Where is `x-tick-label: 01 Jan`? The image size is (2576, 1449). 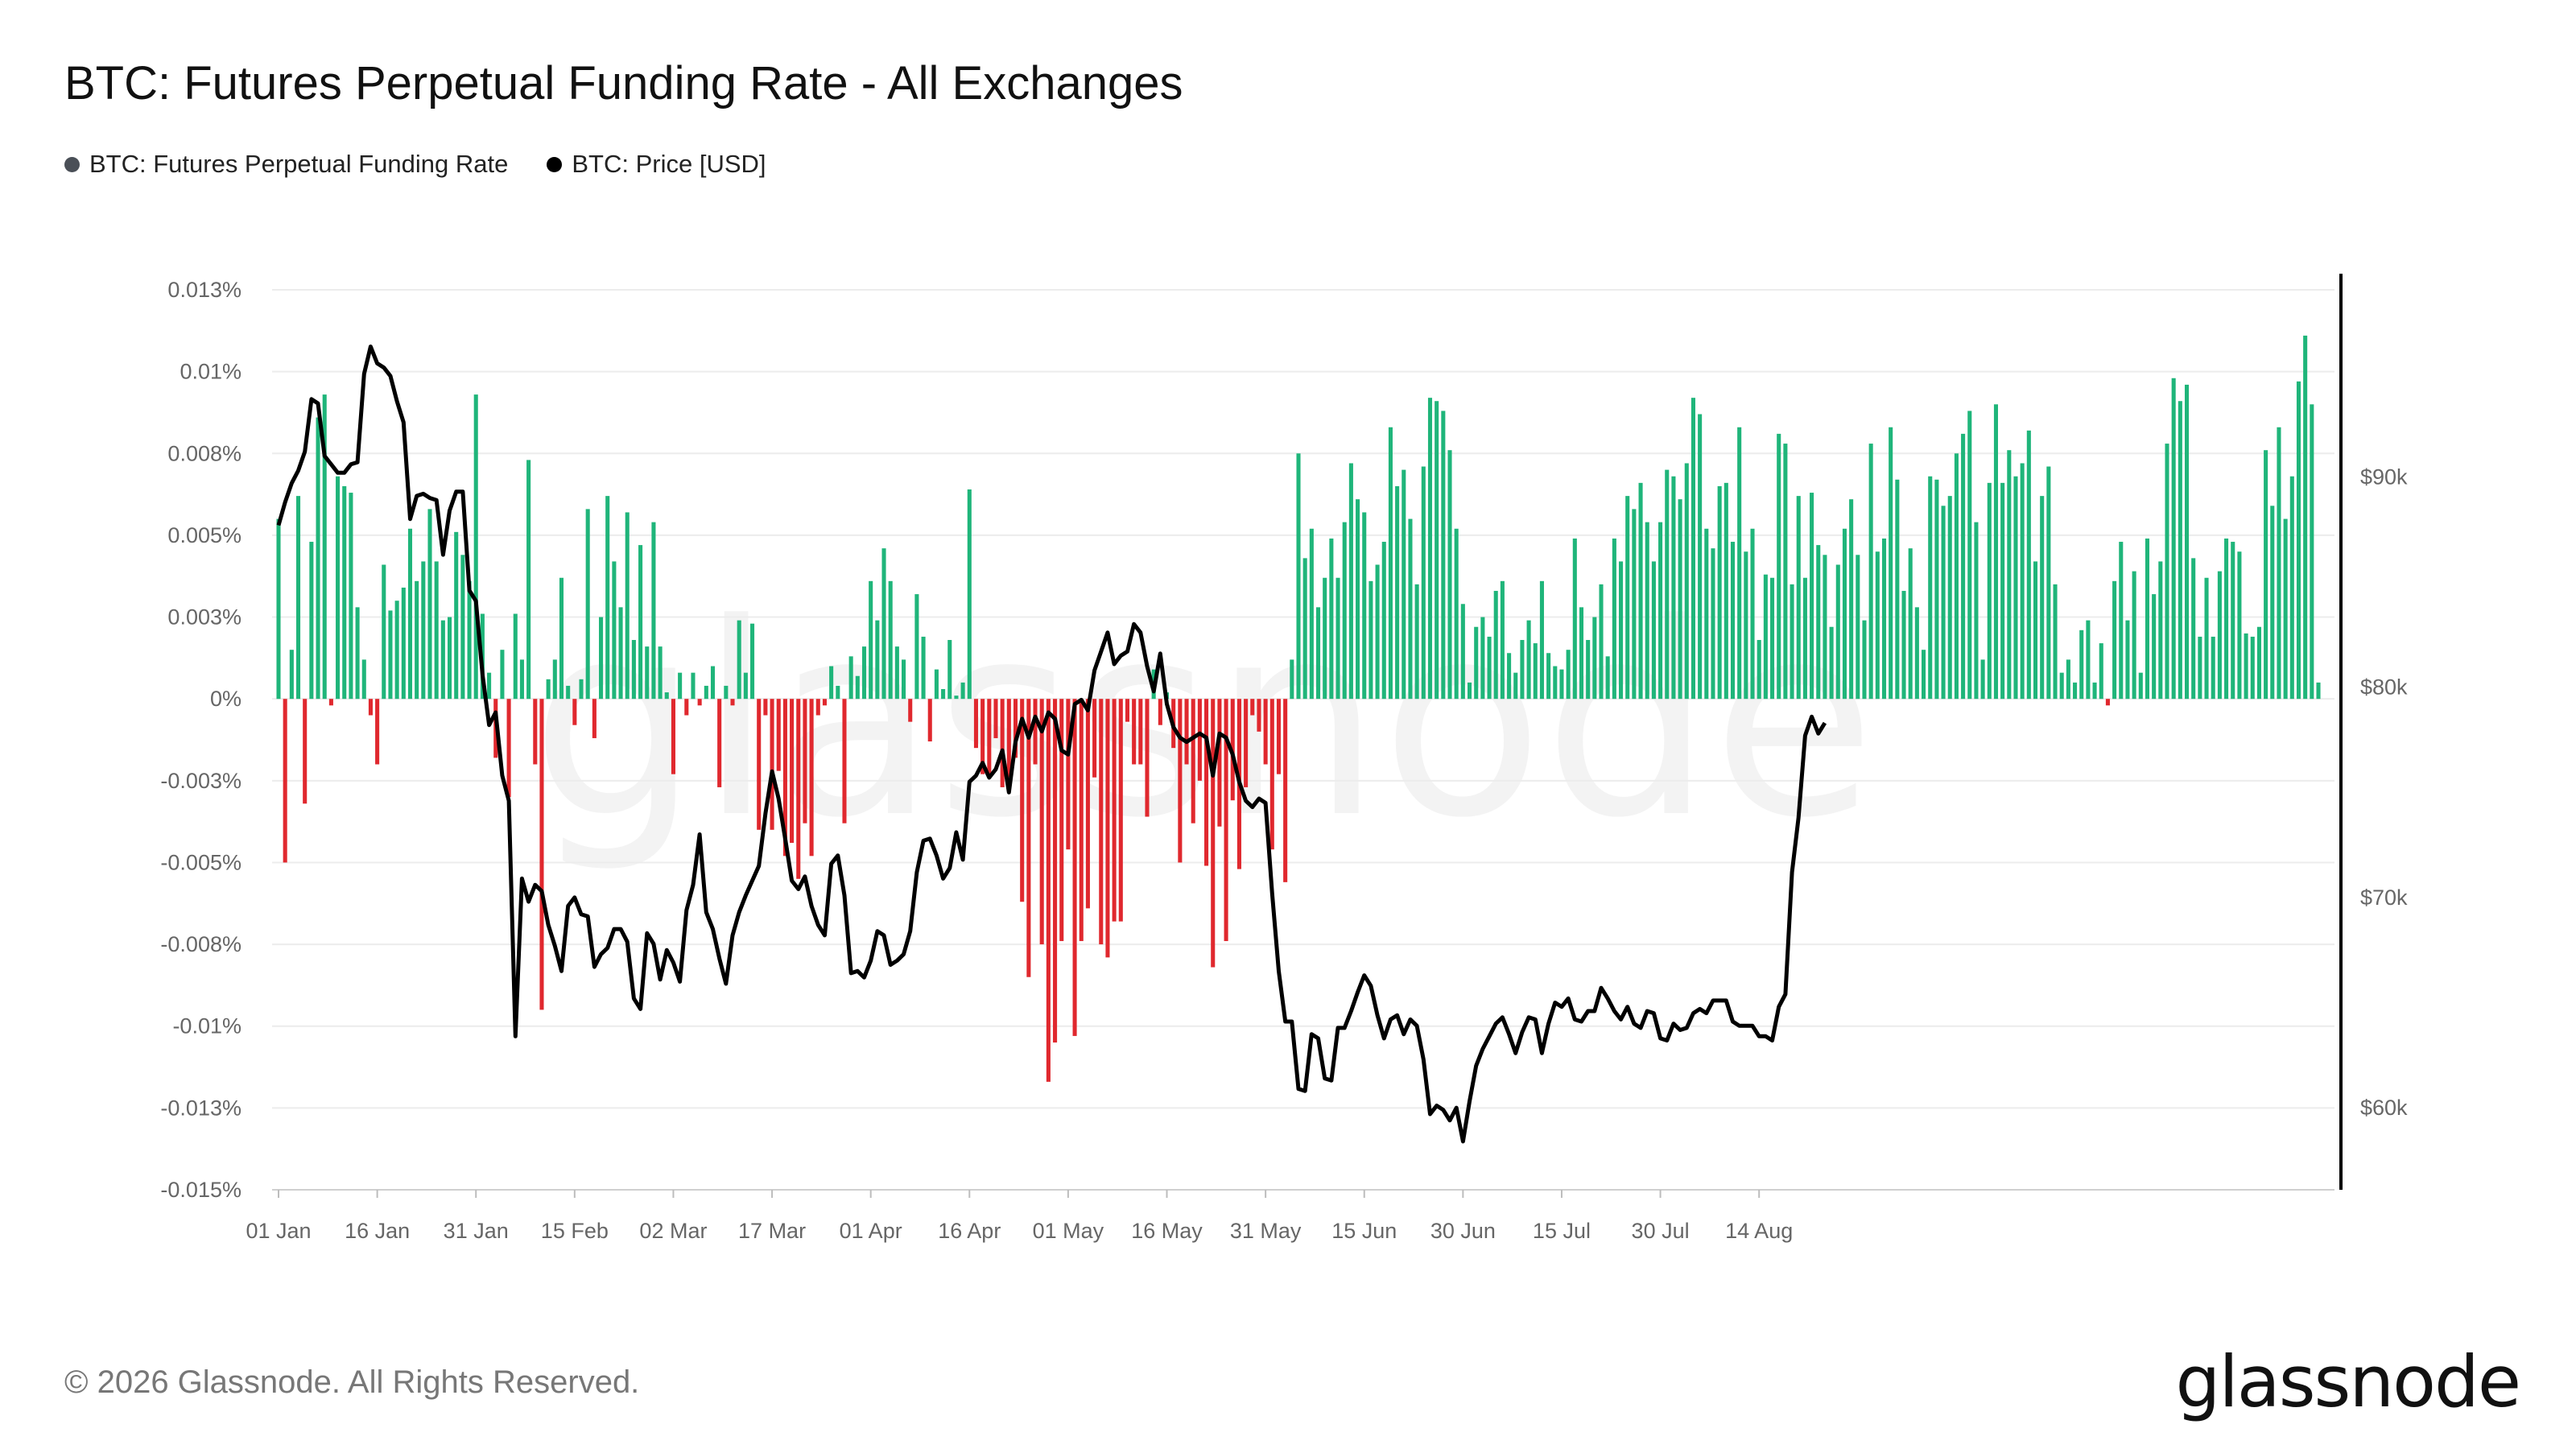
x-tick-label: 01 Jan is located at coordinates (278, 1231).